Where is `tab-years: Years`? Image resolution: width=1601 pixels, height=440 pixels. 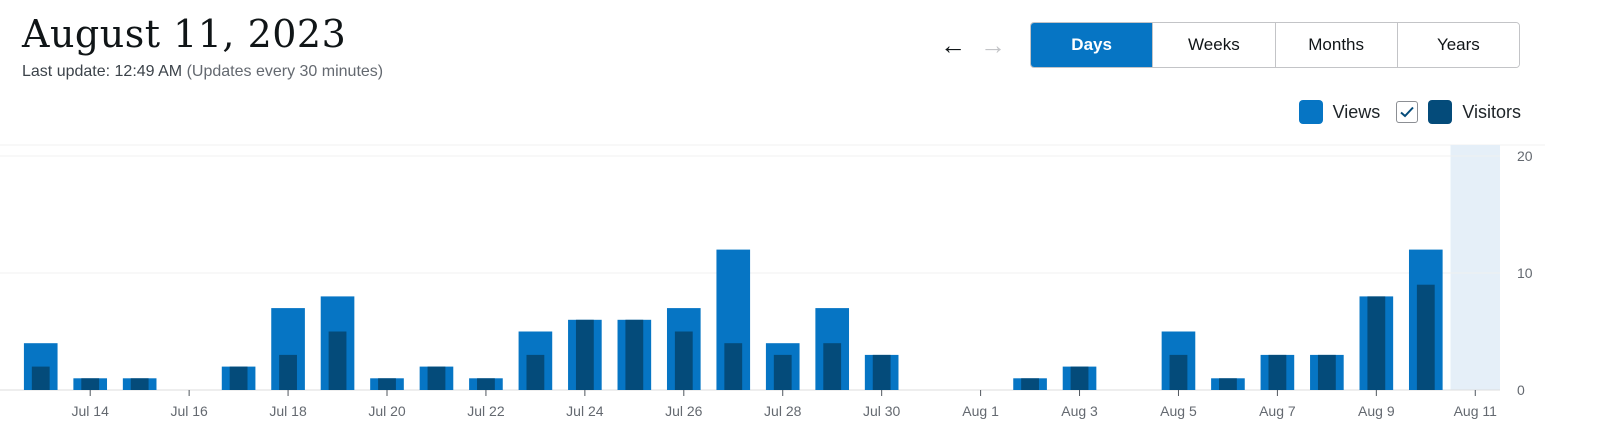 tab-years: Years is located at coordinates (1457, 45).